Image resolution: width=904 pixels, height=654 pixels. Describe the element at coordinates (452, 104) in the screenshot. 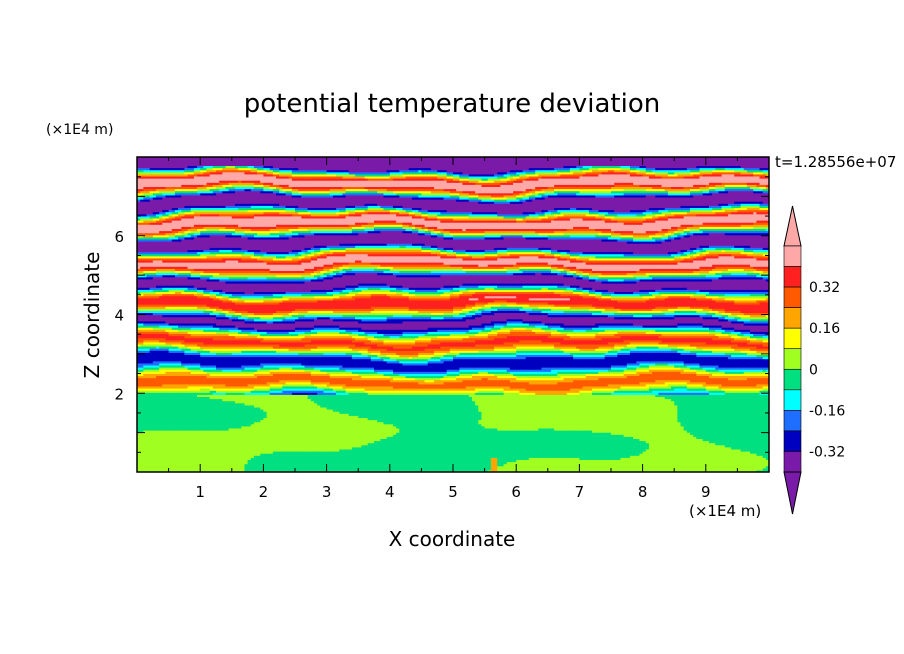

I see `chart-title: potential temperature deviation` at that location.